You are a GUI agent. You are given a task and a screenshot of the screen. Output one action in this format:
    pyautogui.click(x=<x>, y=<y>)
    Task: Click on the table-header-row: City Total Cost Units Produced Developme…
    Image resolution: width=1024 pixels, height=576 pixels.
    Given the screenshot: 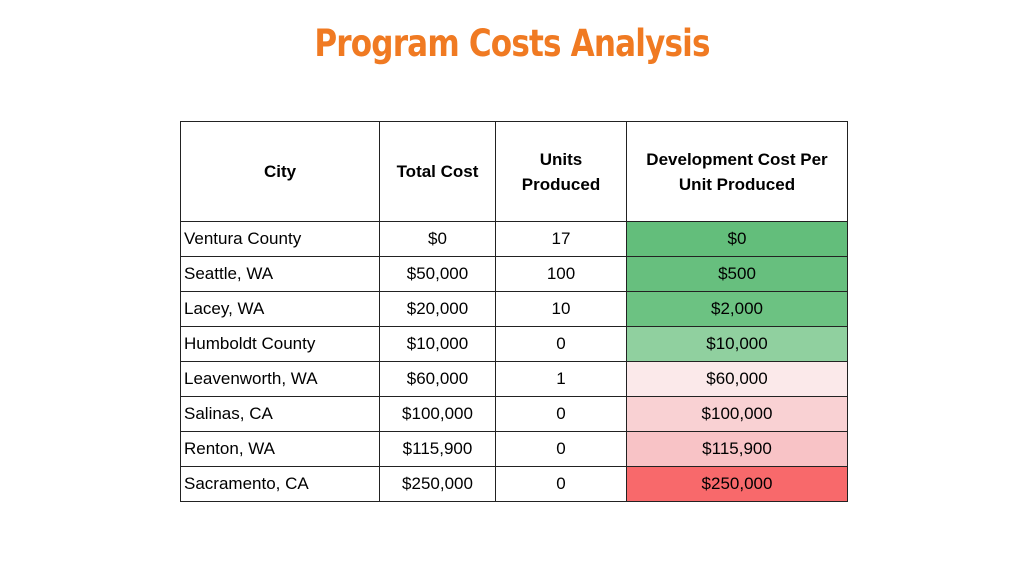 What is the action you would take?
    pyautogui.click(x=514, y=171)
    